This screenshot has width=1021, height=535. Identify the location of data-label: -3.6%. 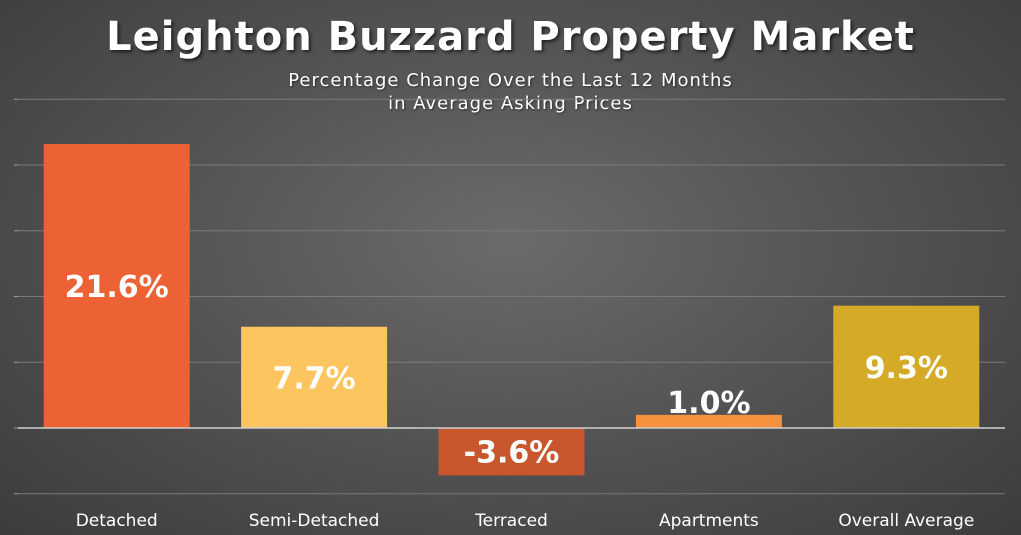
(512, 453).